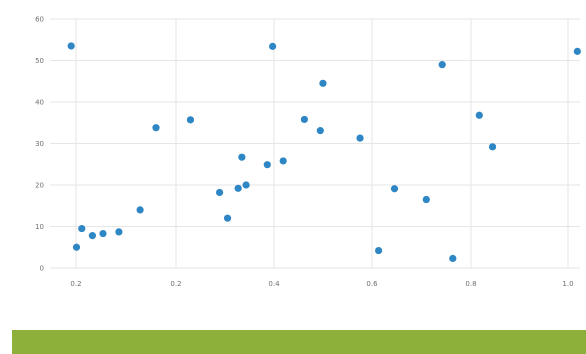 The height and width of the screenshot is (354, 586). I want to click on y-tick-label: 20, so click(39, 186).